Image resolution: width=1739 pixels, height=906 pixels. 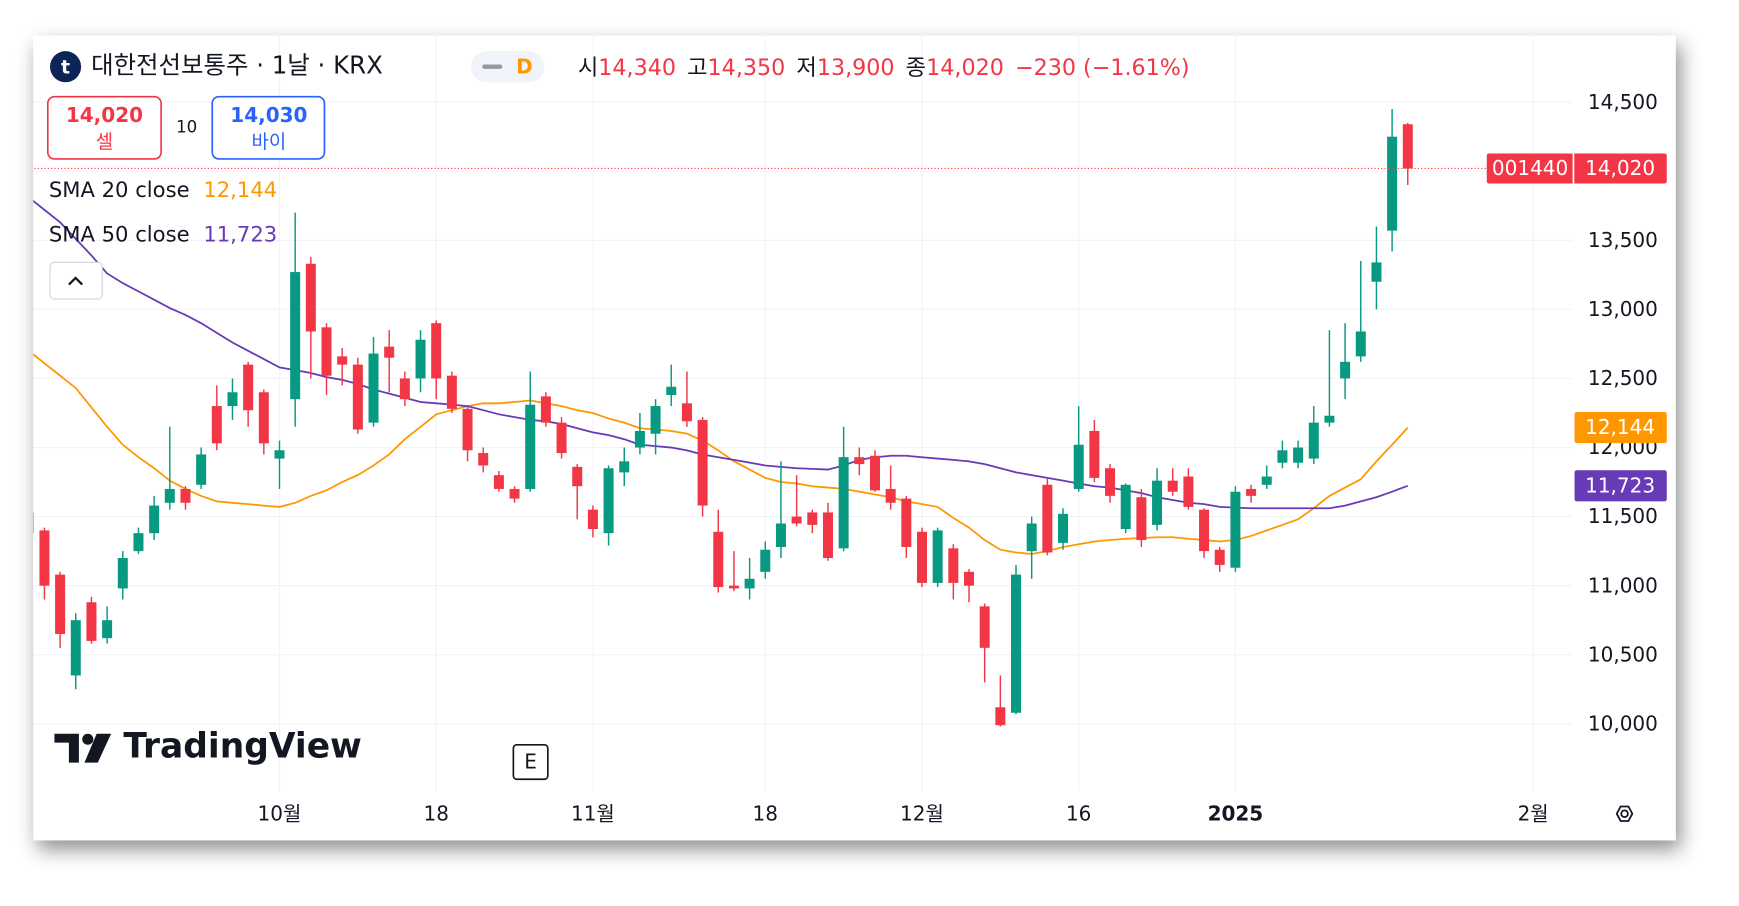 What do you see at coordinates (747, 67) in the screenshot?
I see `ohlc-value: 14,350` at bounding box center [747, 67].